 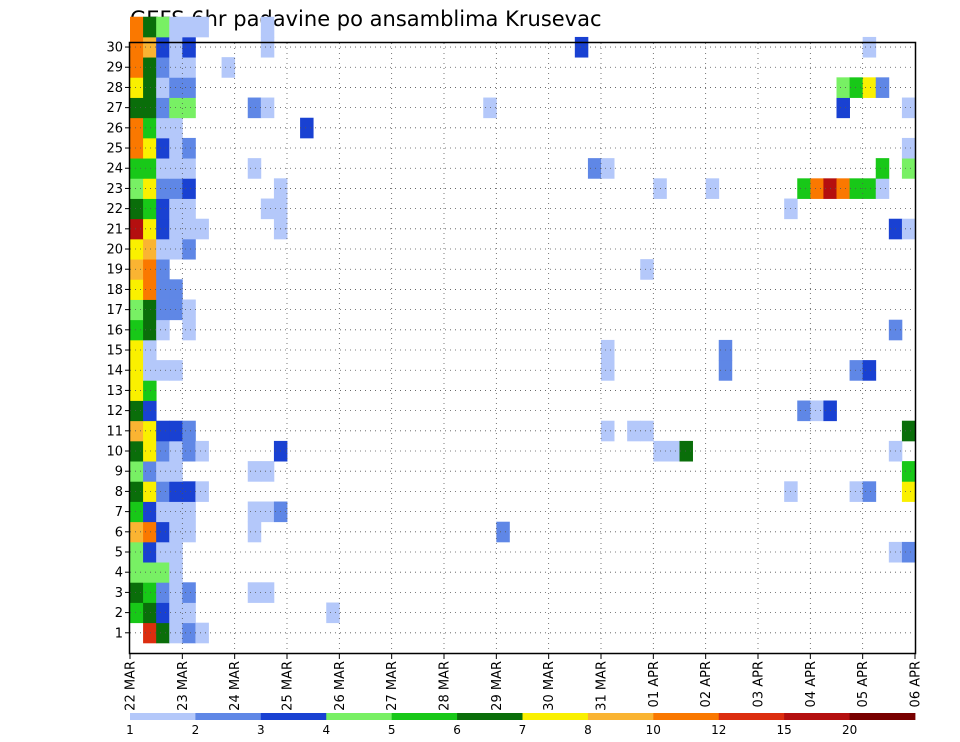 I want to click on x-tick-label: 25 MAR, so click(x=288, y=686).